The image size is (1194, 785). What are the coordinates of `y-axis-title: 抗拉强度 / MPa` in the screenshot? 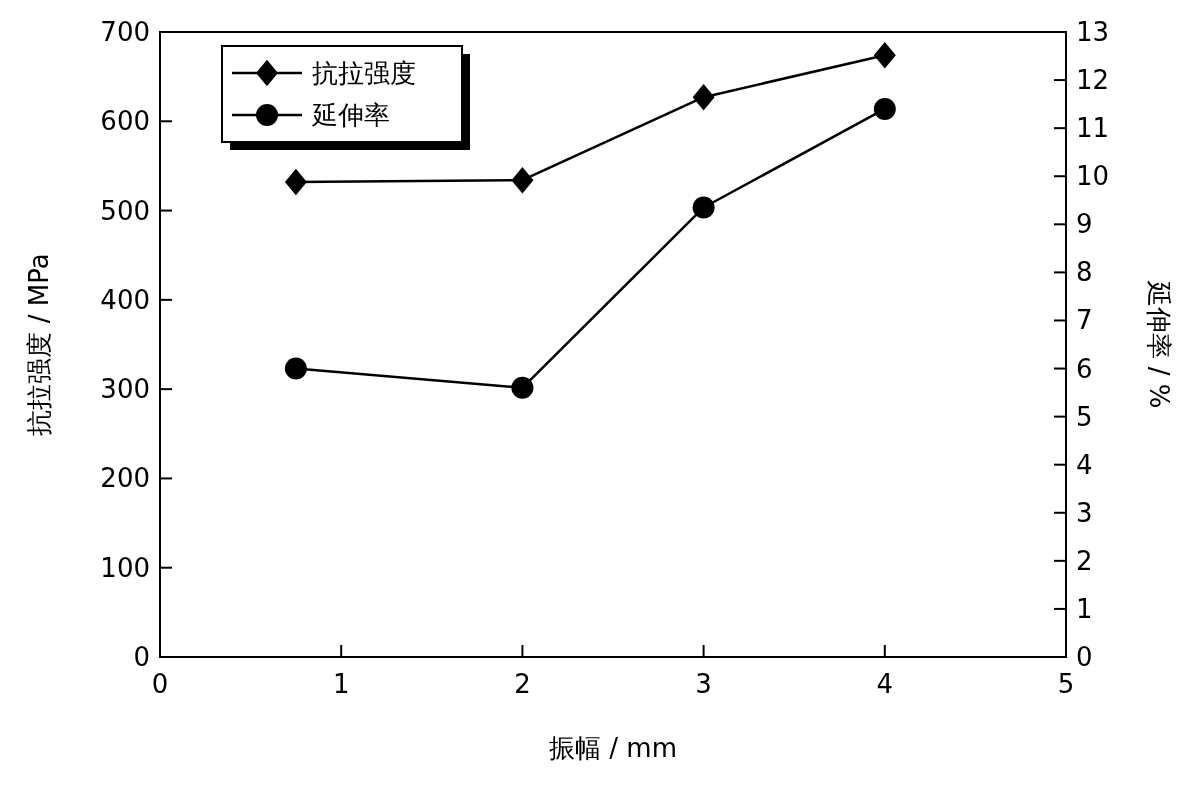 It's located at (39, 344).